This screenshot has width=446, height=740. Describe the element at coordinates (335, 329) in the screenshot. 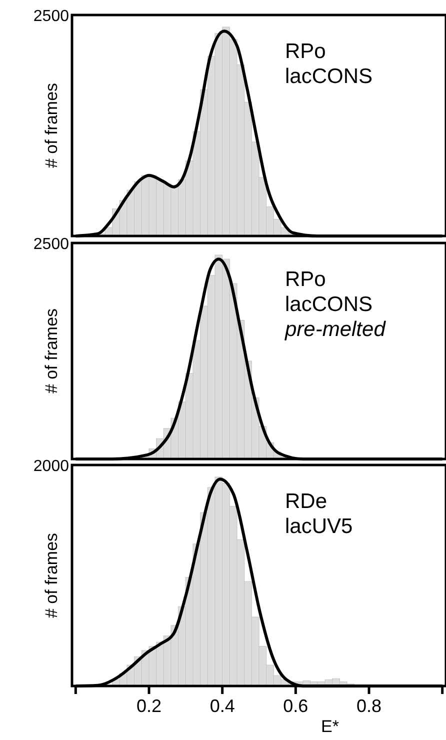

I see `annotation: pre-melted` at that location.